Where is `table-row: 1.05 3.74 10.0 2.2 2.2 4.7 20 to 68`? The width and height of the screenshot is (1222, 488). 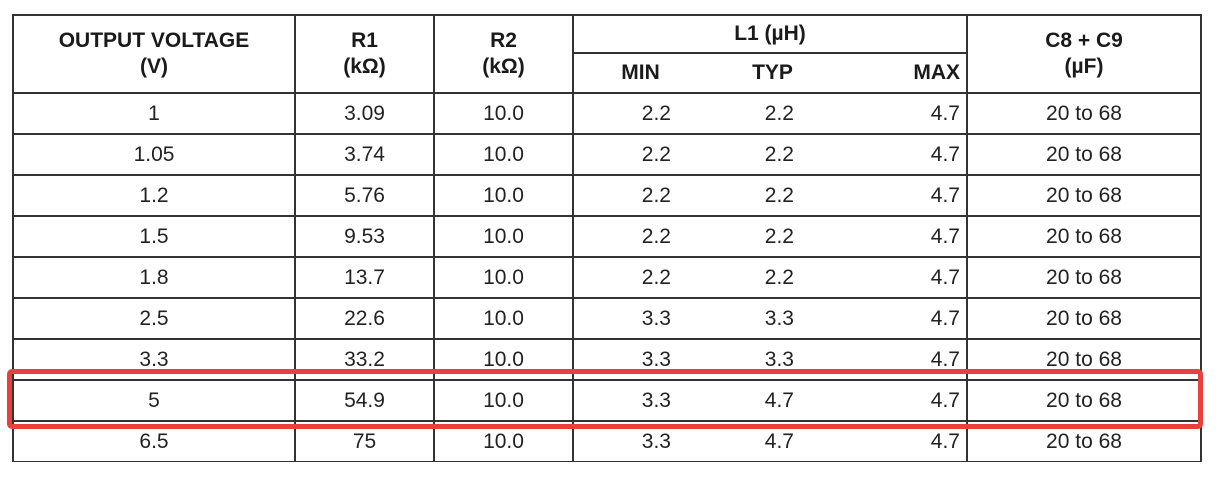
table-row: 1.05 3.74 10.0 2.2 2.2 4.7 20 to 68 is located at coordinates (607, 154).